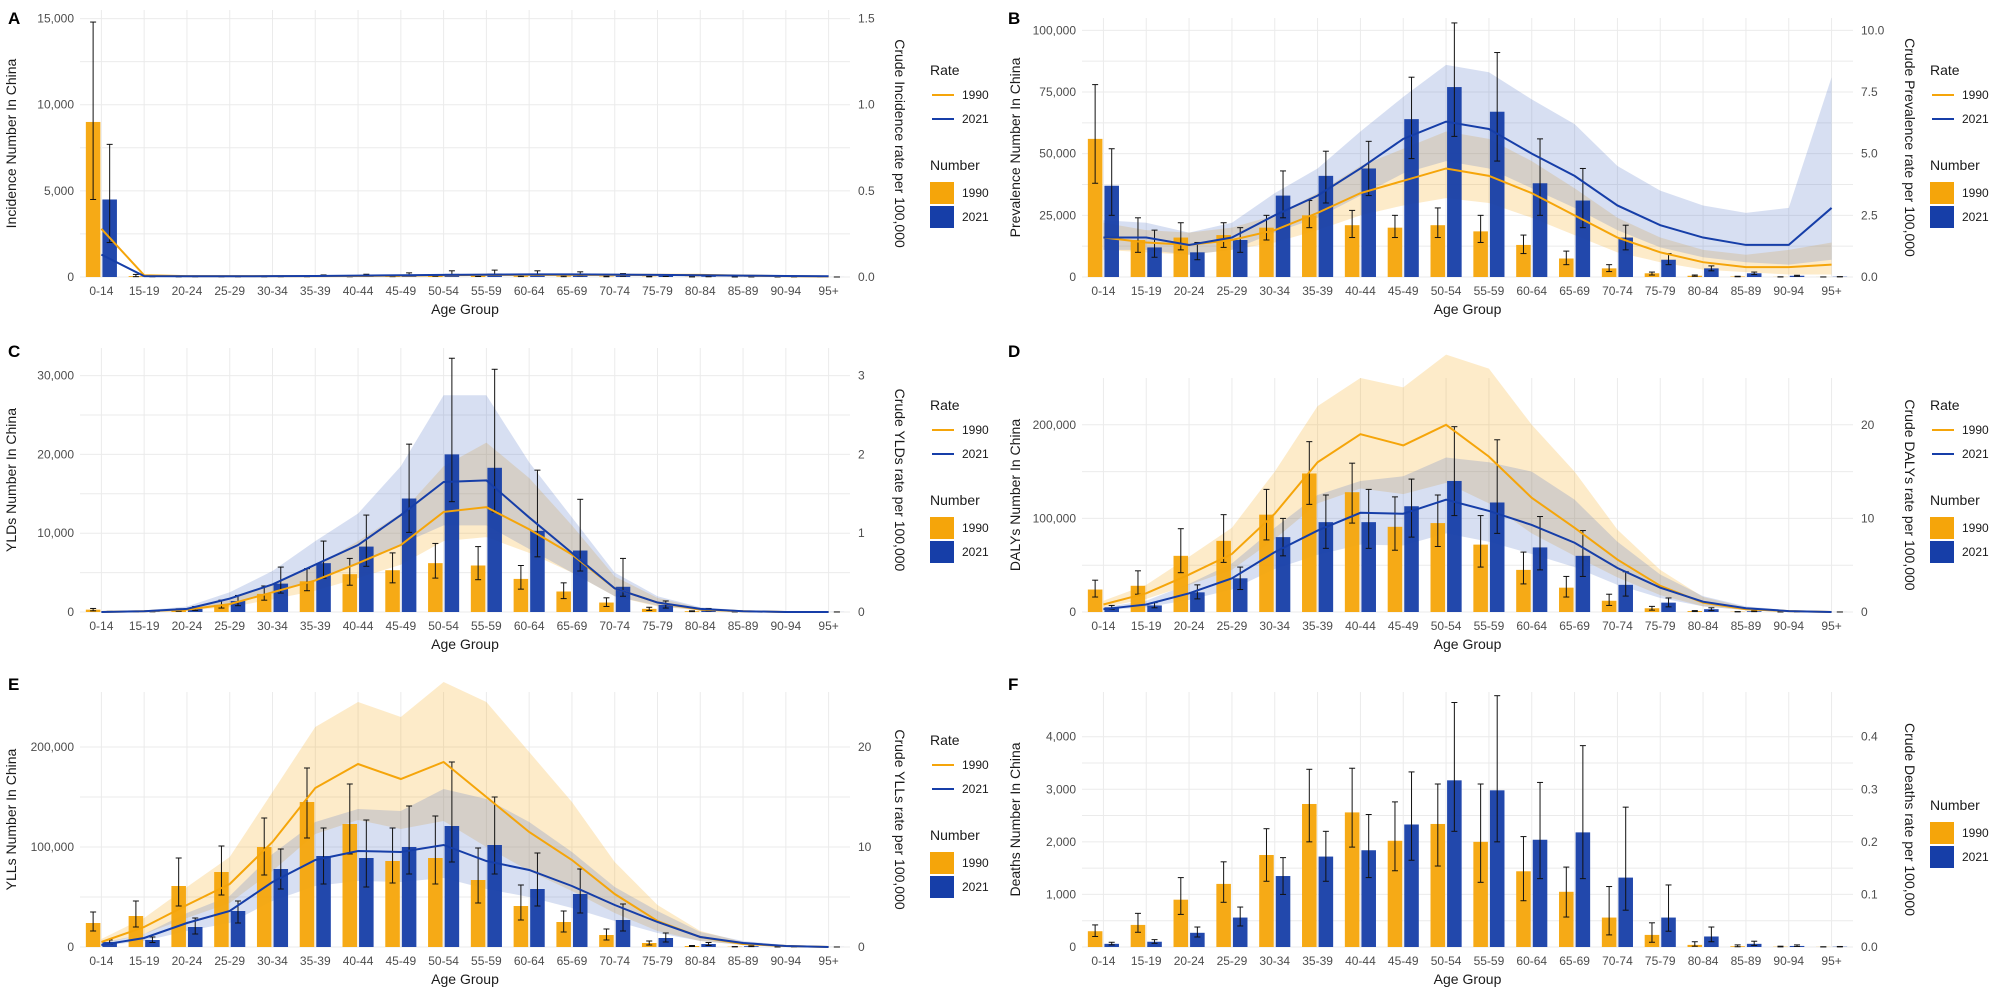 The image size is (2000, 1000). I want to click on x-tick-label: 35-39, so click(315, 961).